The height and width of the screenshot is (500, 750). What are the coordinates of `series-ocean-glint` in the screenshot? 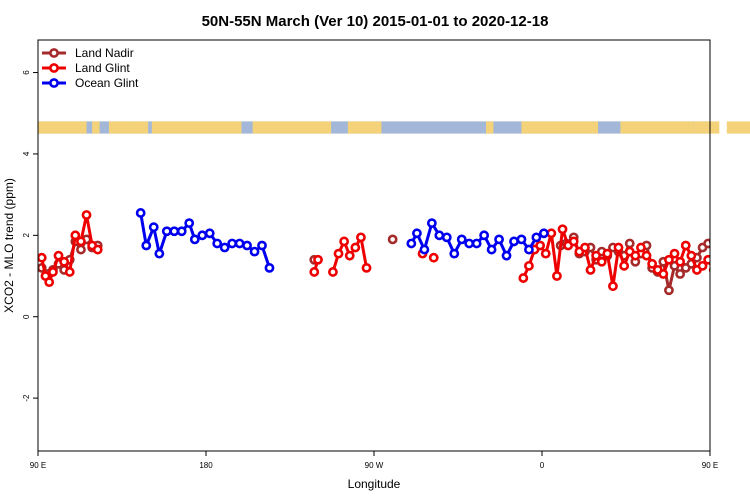 It's located at (342, 240).